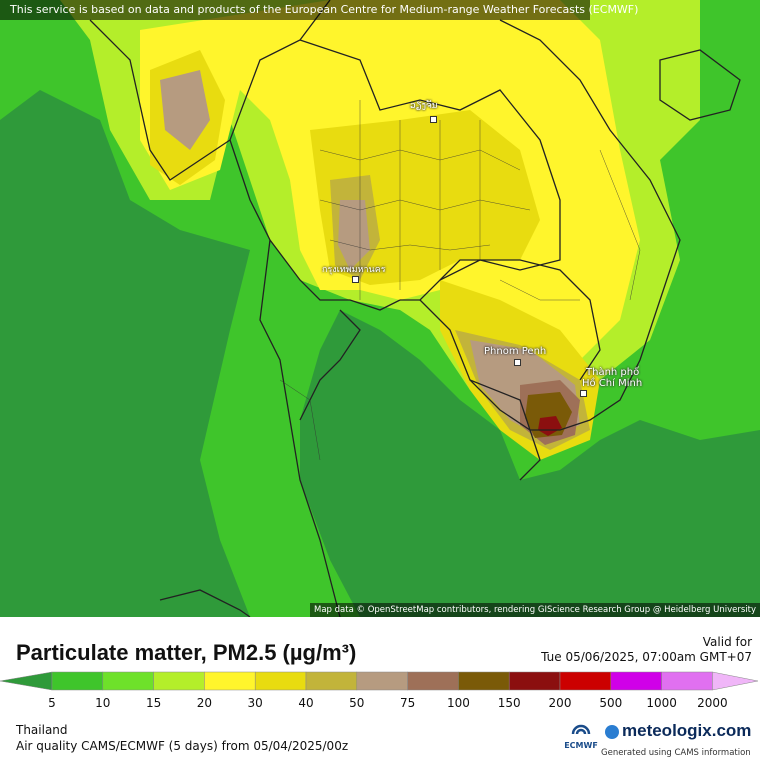  I want to click on city-label-hcmc-line2: Hồ Chí Minh, so click(612, 383).